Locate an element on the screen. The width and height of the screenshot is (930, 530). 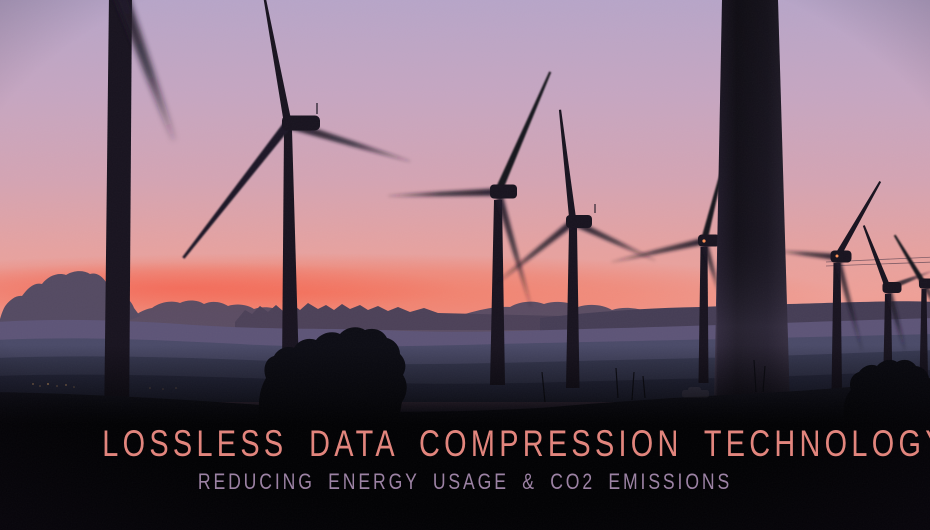
subtitle: REDUCING ENERGY USAGE & CO2 EMISSIONS is located at coordinates (465, 481).